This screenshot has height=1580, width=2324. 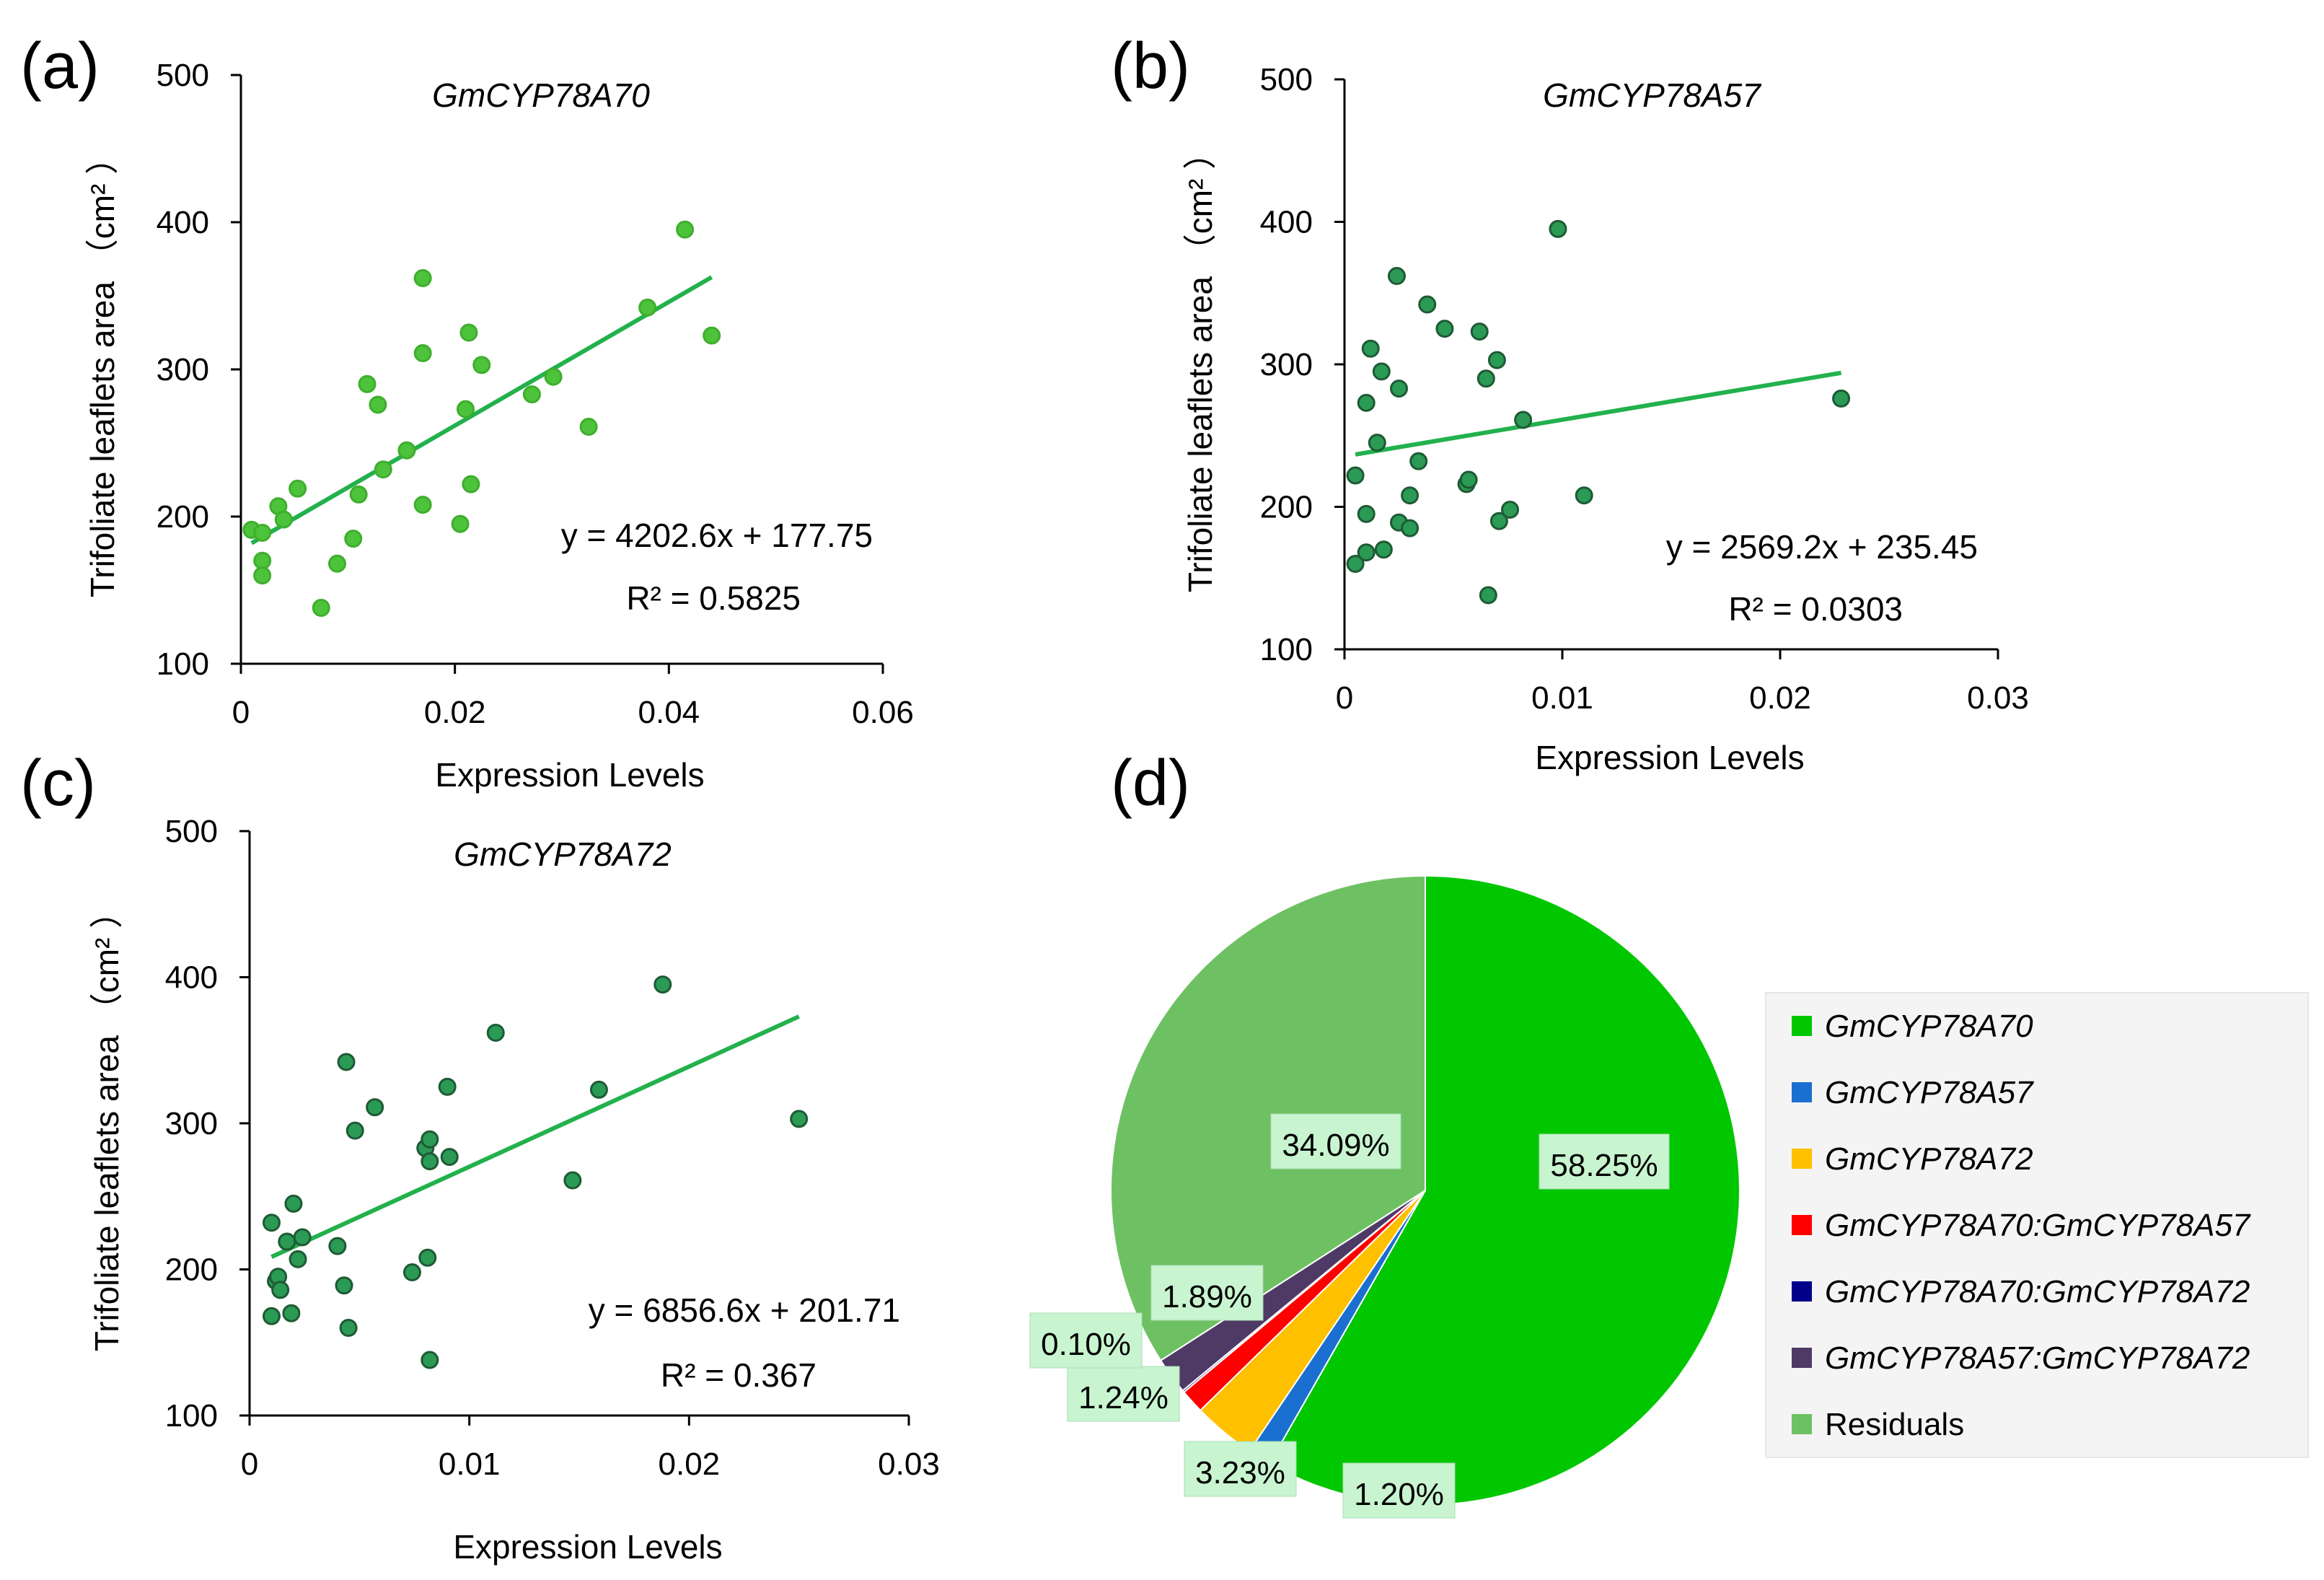 I want to click on y-tick-label: 400, so click(x=183, y=222).